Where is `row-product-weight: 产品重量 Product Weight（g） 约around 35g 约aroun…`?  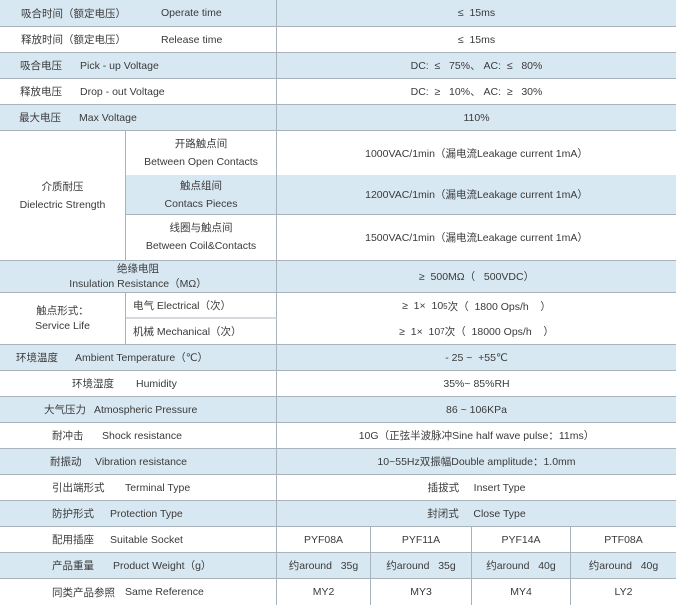
row-product-weight: 产品重量 Product Weight（g） 约around 35g 约aroun… is located at coordinates (338, 566).